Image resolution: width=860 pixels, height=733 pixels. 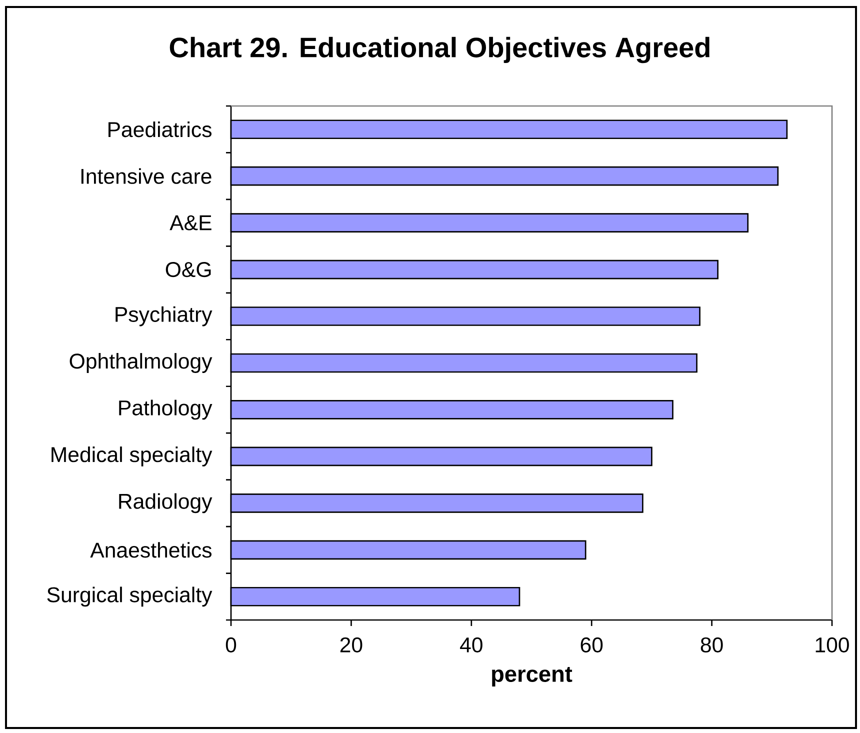 I want to click on y-tick-label: Paediatrics, so click(x=160, y=130).